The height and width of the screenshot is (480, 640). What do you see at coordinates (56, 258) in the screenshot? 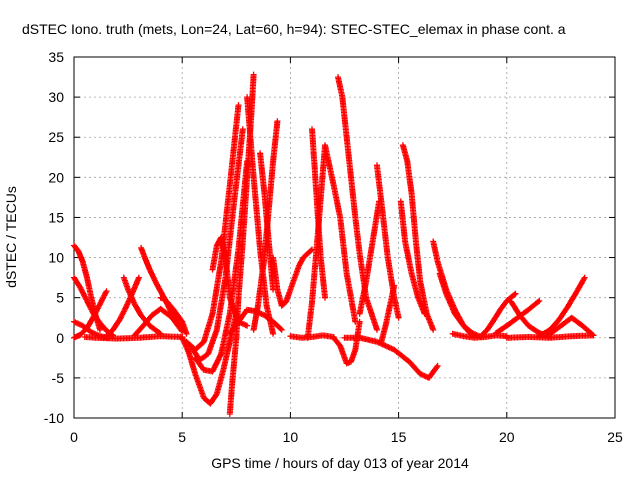
I see `y-tick-label: 10` at bounding box center [56, 258].